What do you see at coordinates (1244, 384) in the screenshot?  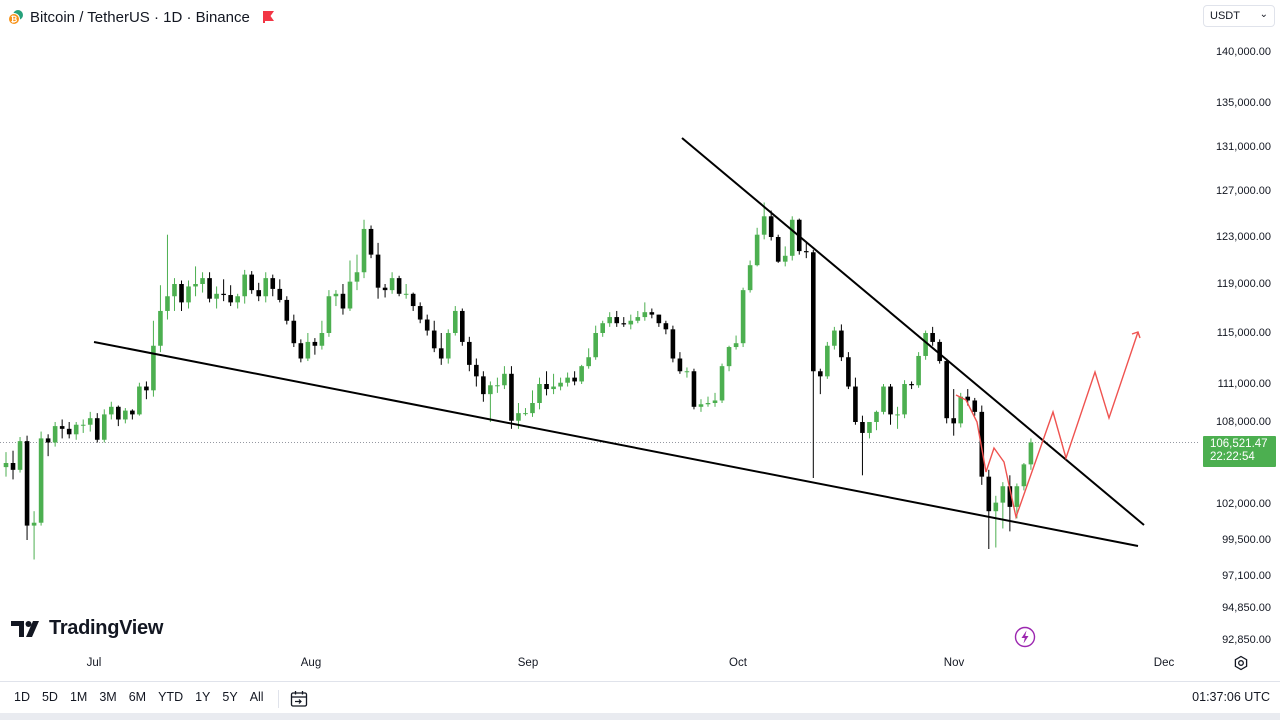 I see `price-tick-label: 111,000.00` at bounding box center [1244, 384].